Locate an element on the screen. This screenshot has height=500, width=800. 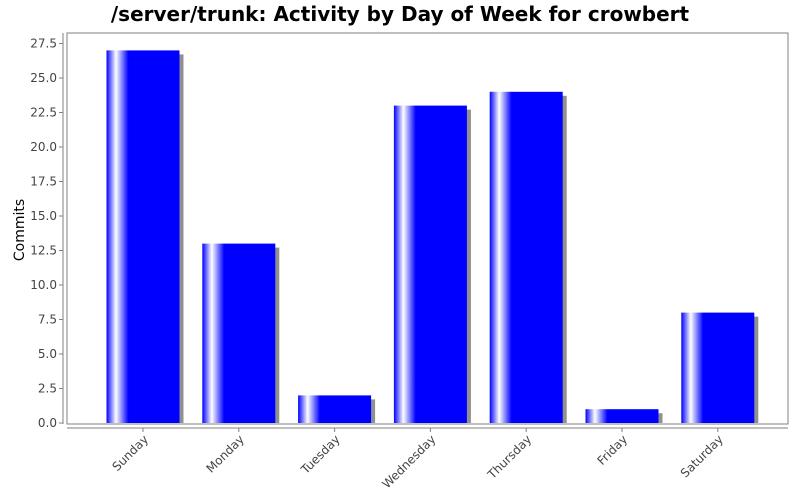
bar-wednesday is located at coordinates (430, 264).